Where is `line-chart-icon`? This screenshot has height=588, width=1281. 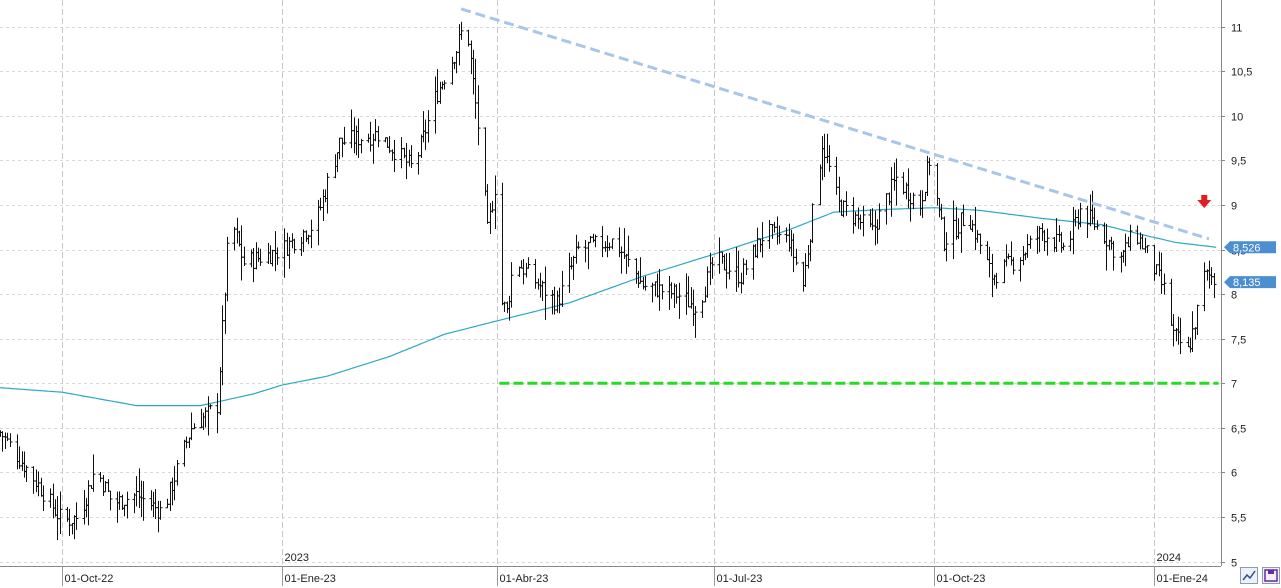 line-chart-icon is located at coordinates (1249, 575).